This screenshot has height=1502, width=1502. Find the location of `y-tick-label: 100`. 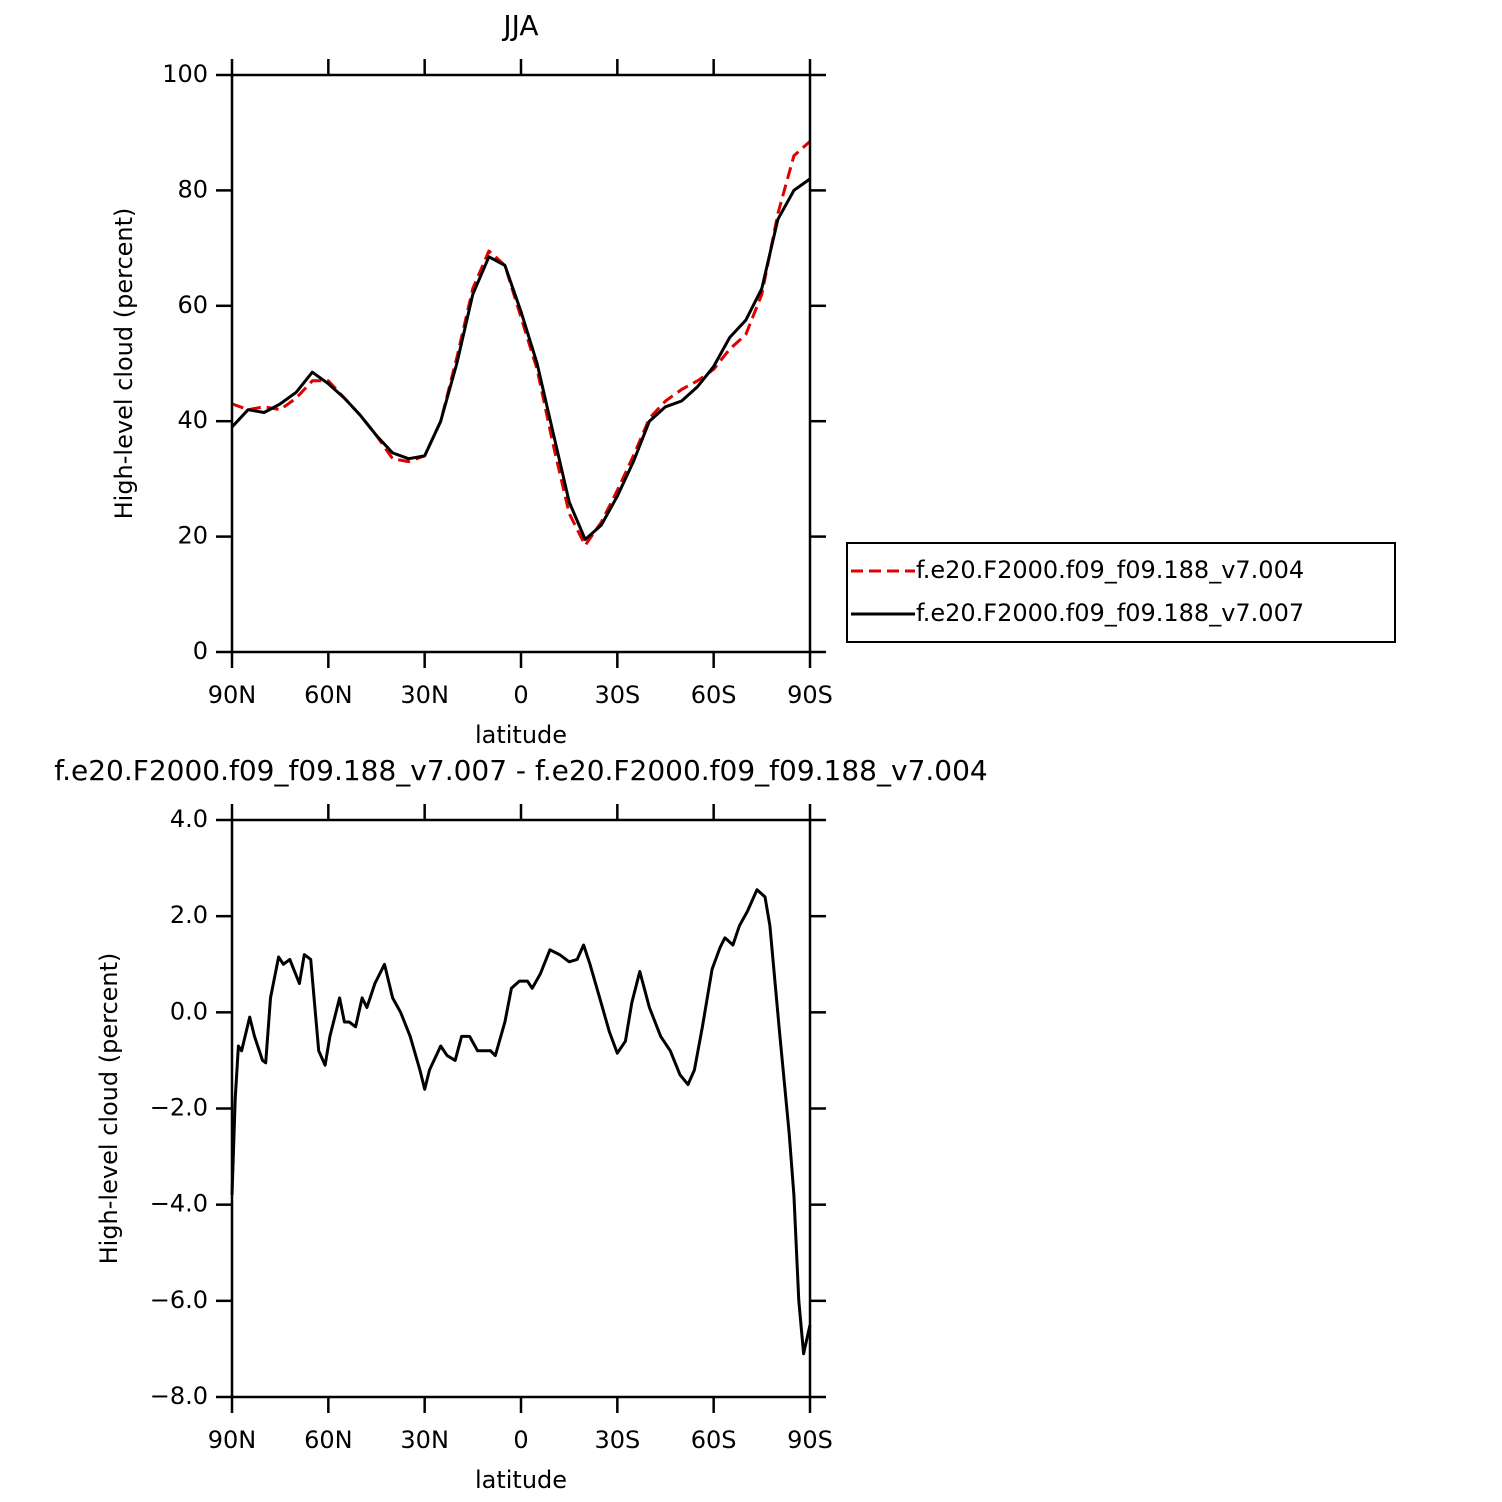

y-tick-label: 100 is located at coordinates (185, 74).